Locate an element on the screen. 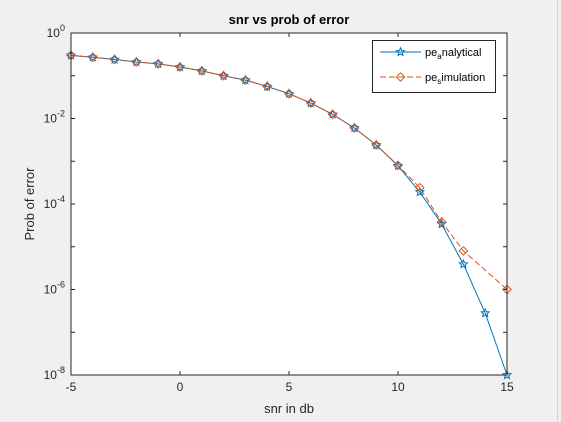  y-tick-label: 10⁻⁴ is located at coordinates (54, 202).